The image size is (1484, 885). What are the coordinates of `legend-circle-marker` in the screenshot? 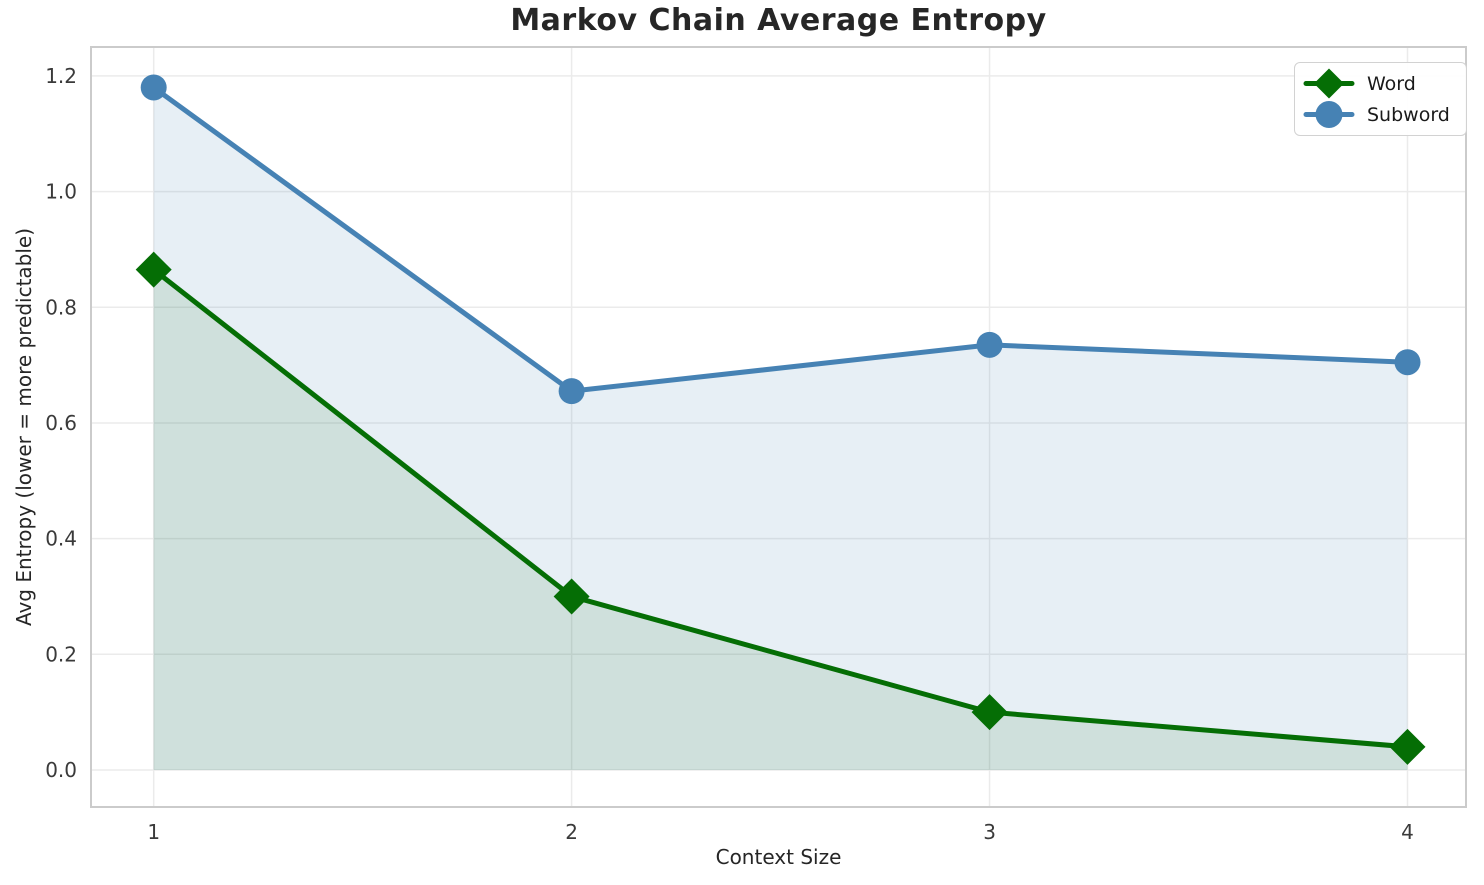 It's located at (1329, 114).